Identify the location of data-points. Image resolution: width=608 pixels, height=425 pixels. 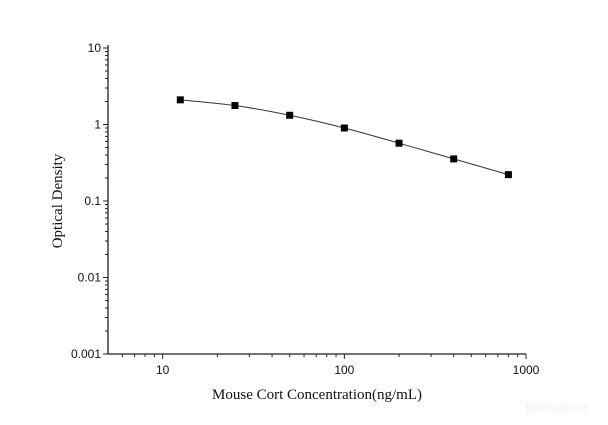
(344, 137).